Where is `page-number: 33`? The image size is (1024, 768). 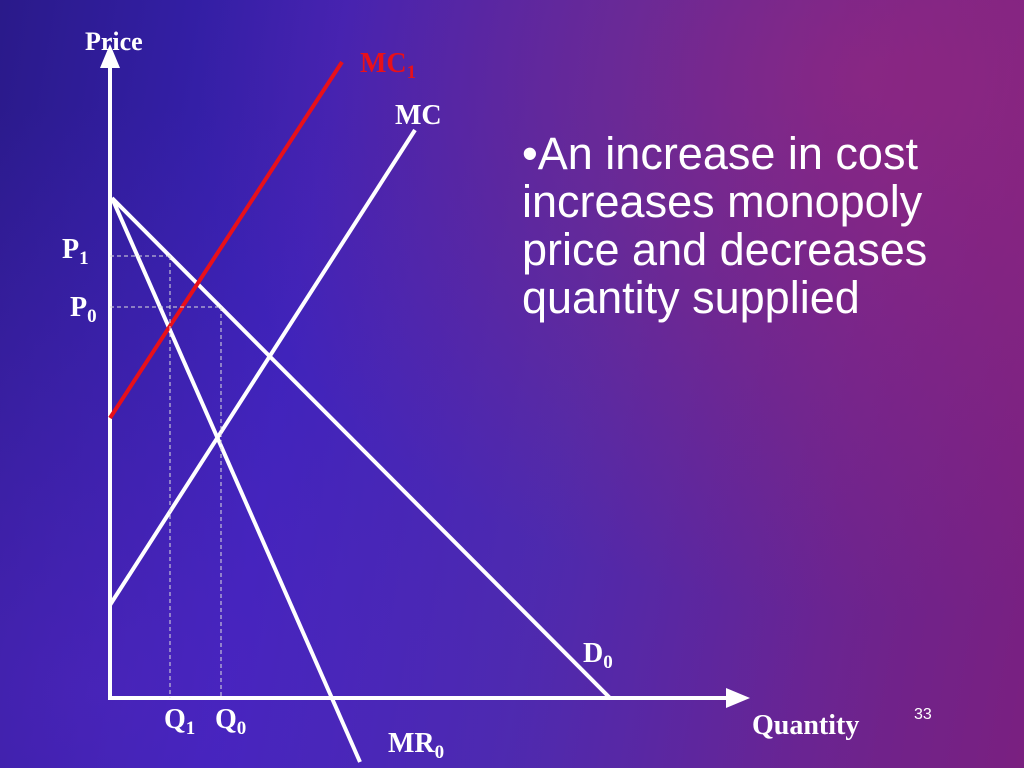
page-number: 33 is located at coordinates (923, 714).